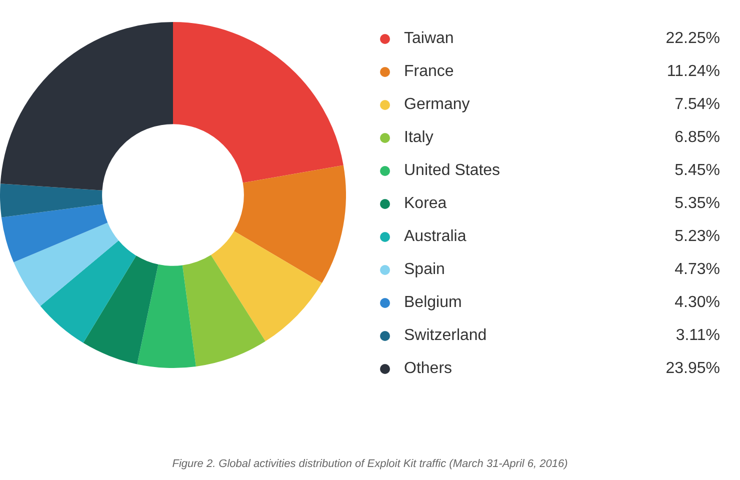  I want to click on legend-label: United States, so click(453, 171).